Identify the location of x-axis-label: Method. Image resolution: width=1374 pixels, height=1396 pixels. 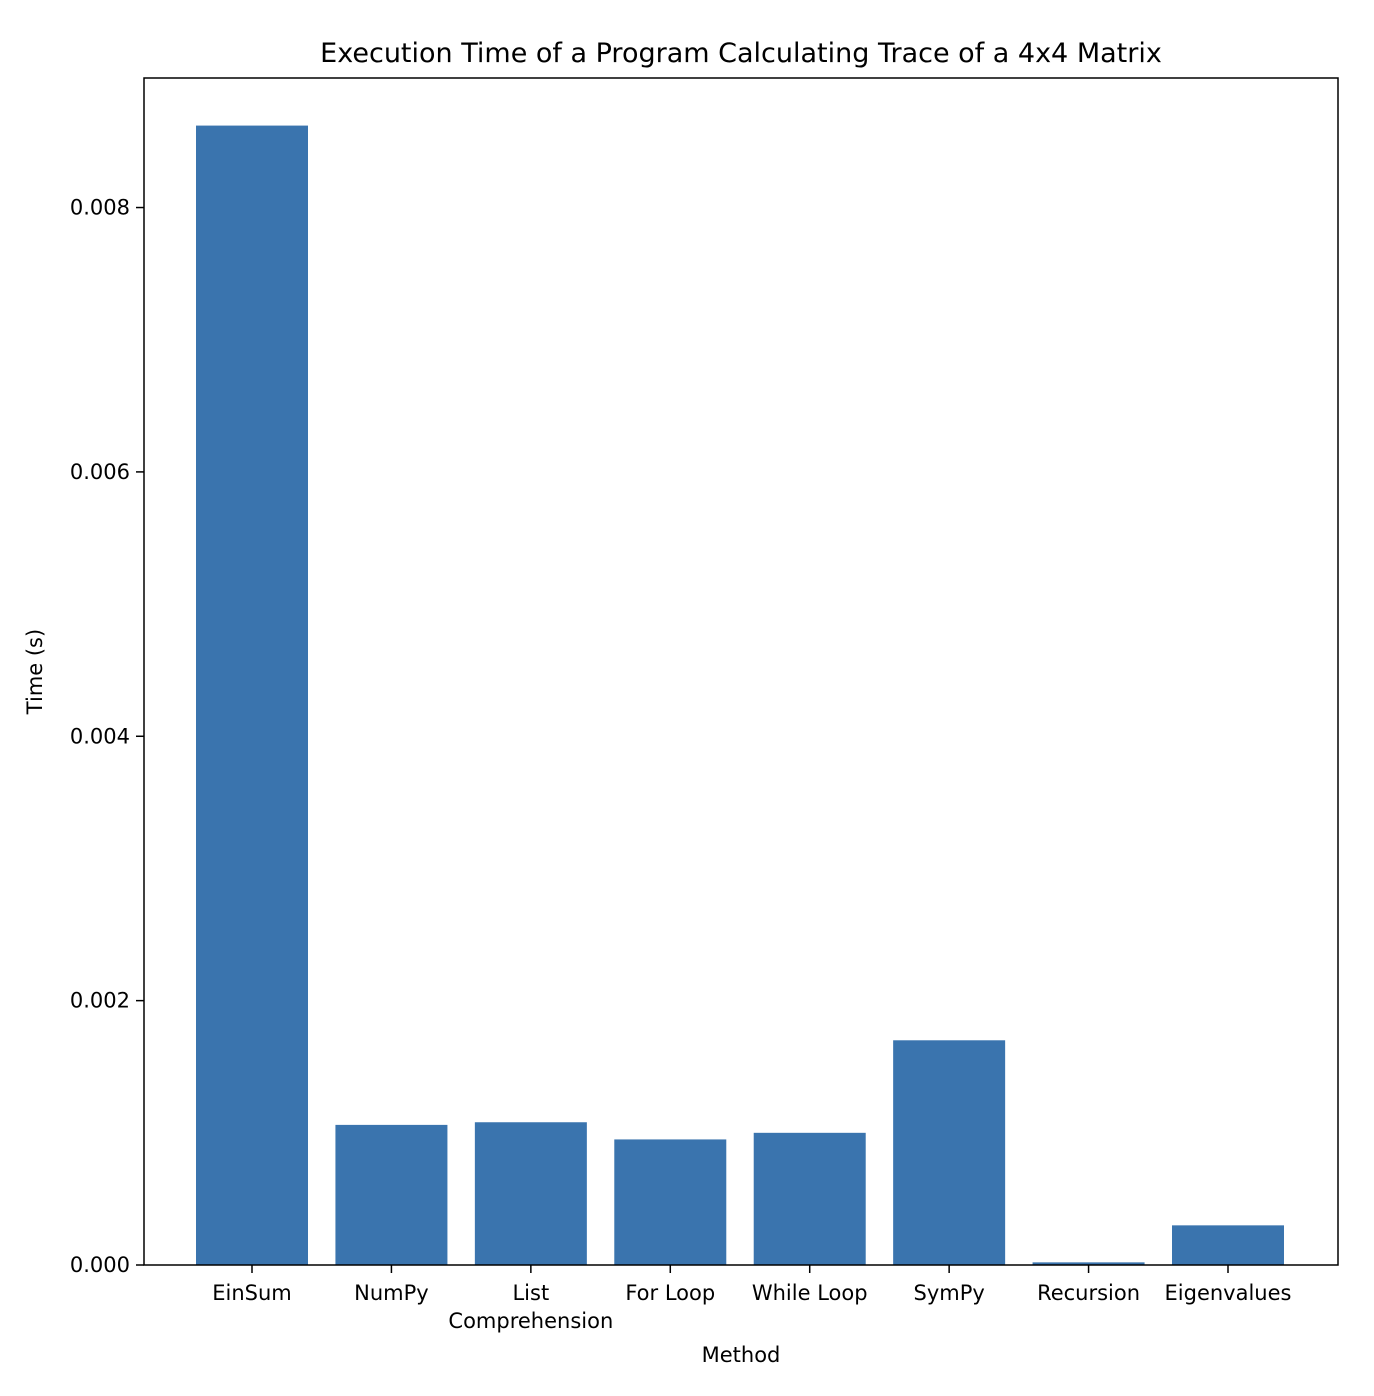
(741, 1355).